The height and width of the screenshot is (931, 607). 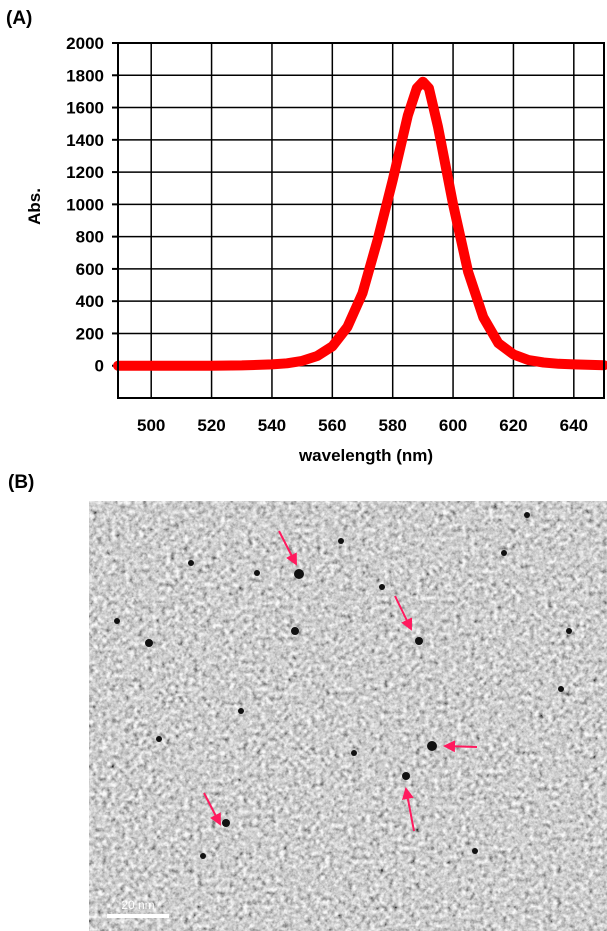 I want to click on x-tick-label: 580, so click(x=393, y=425).